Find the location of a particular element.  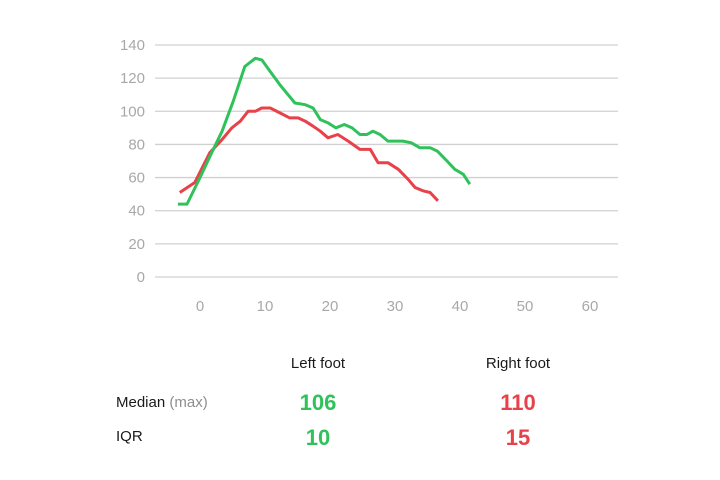

row-label-iqr: IQR is located at coordinates (129, 436).